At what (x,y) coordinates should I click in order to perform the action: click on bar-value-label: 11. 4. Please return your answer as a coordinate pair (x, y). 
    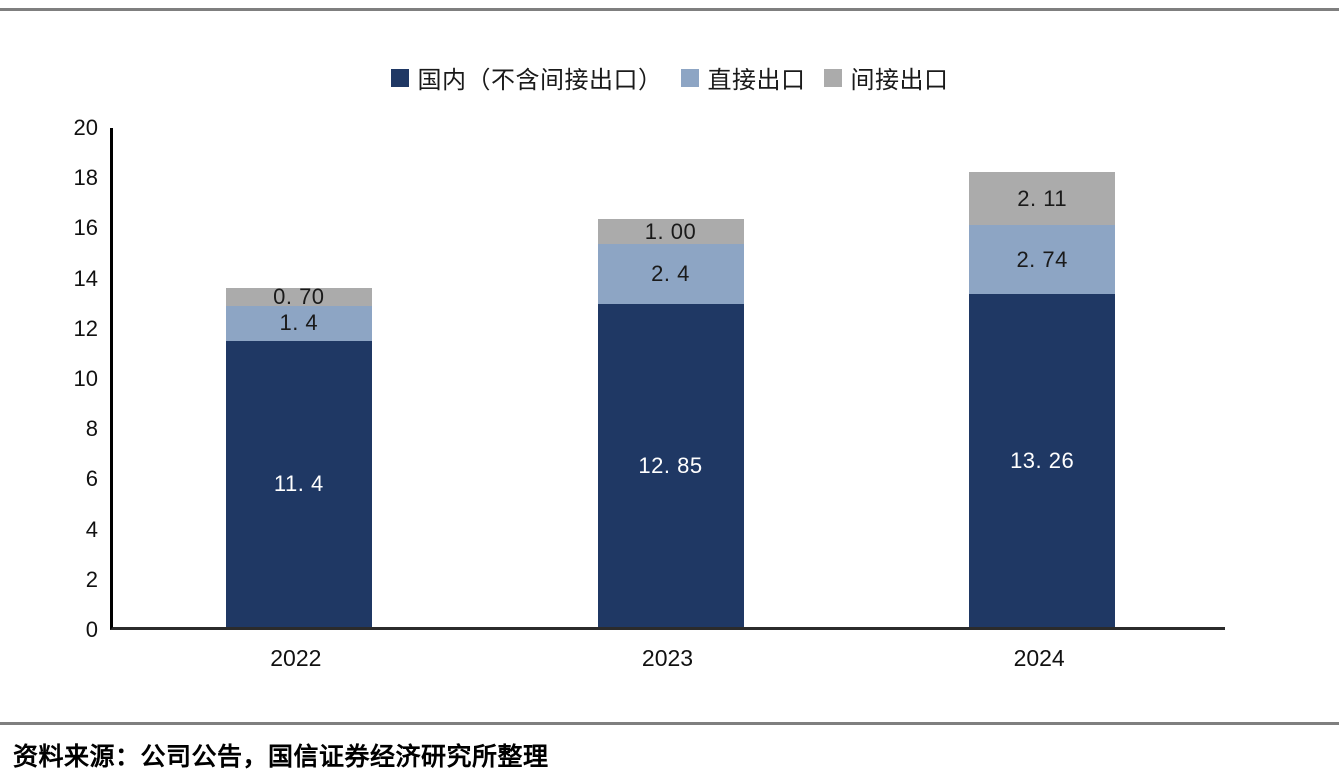
    Looking at the image, I should click on (298, 483).